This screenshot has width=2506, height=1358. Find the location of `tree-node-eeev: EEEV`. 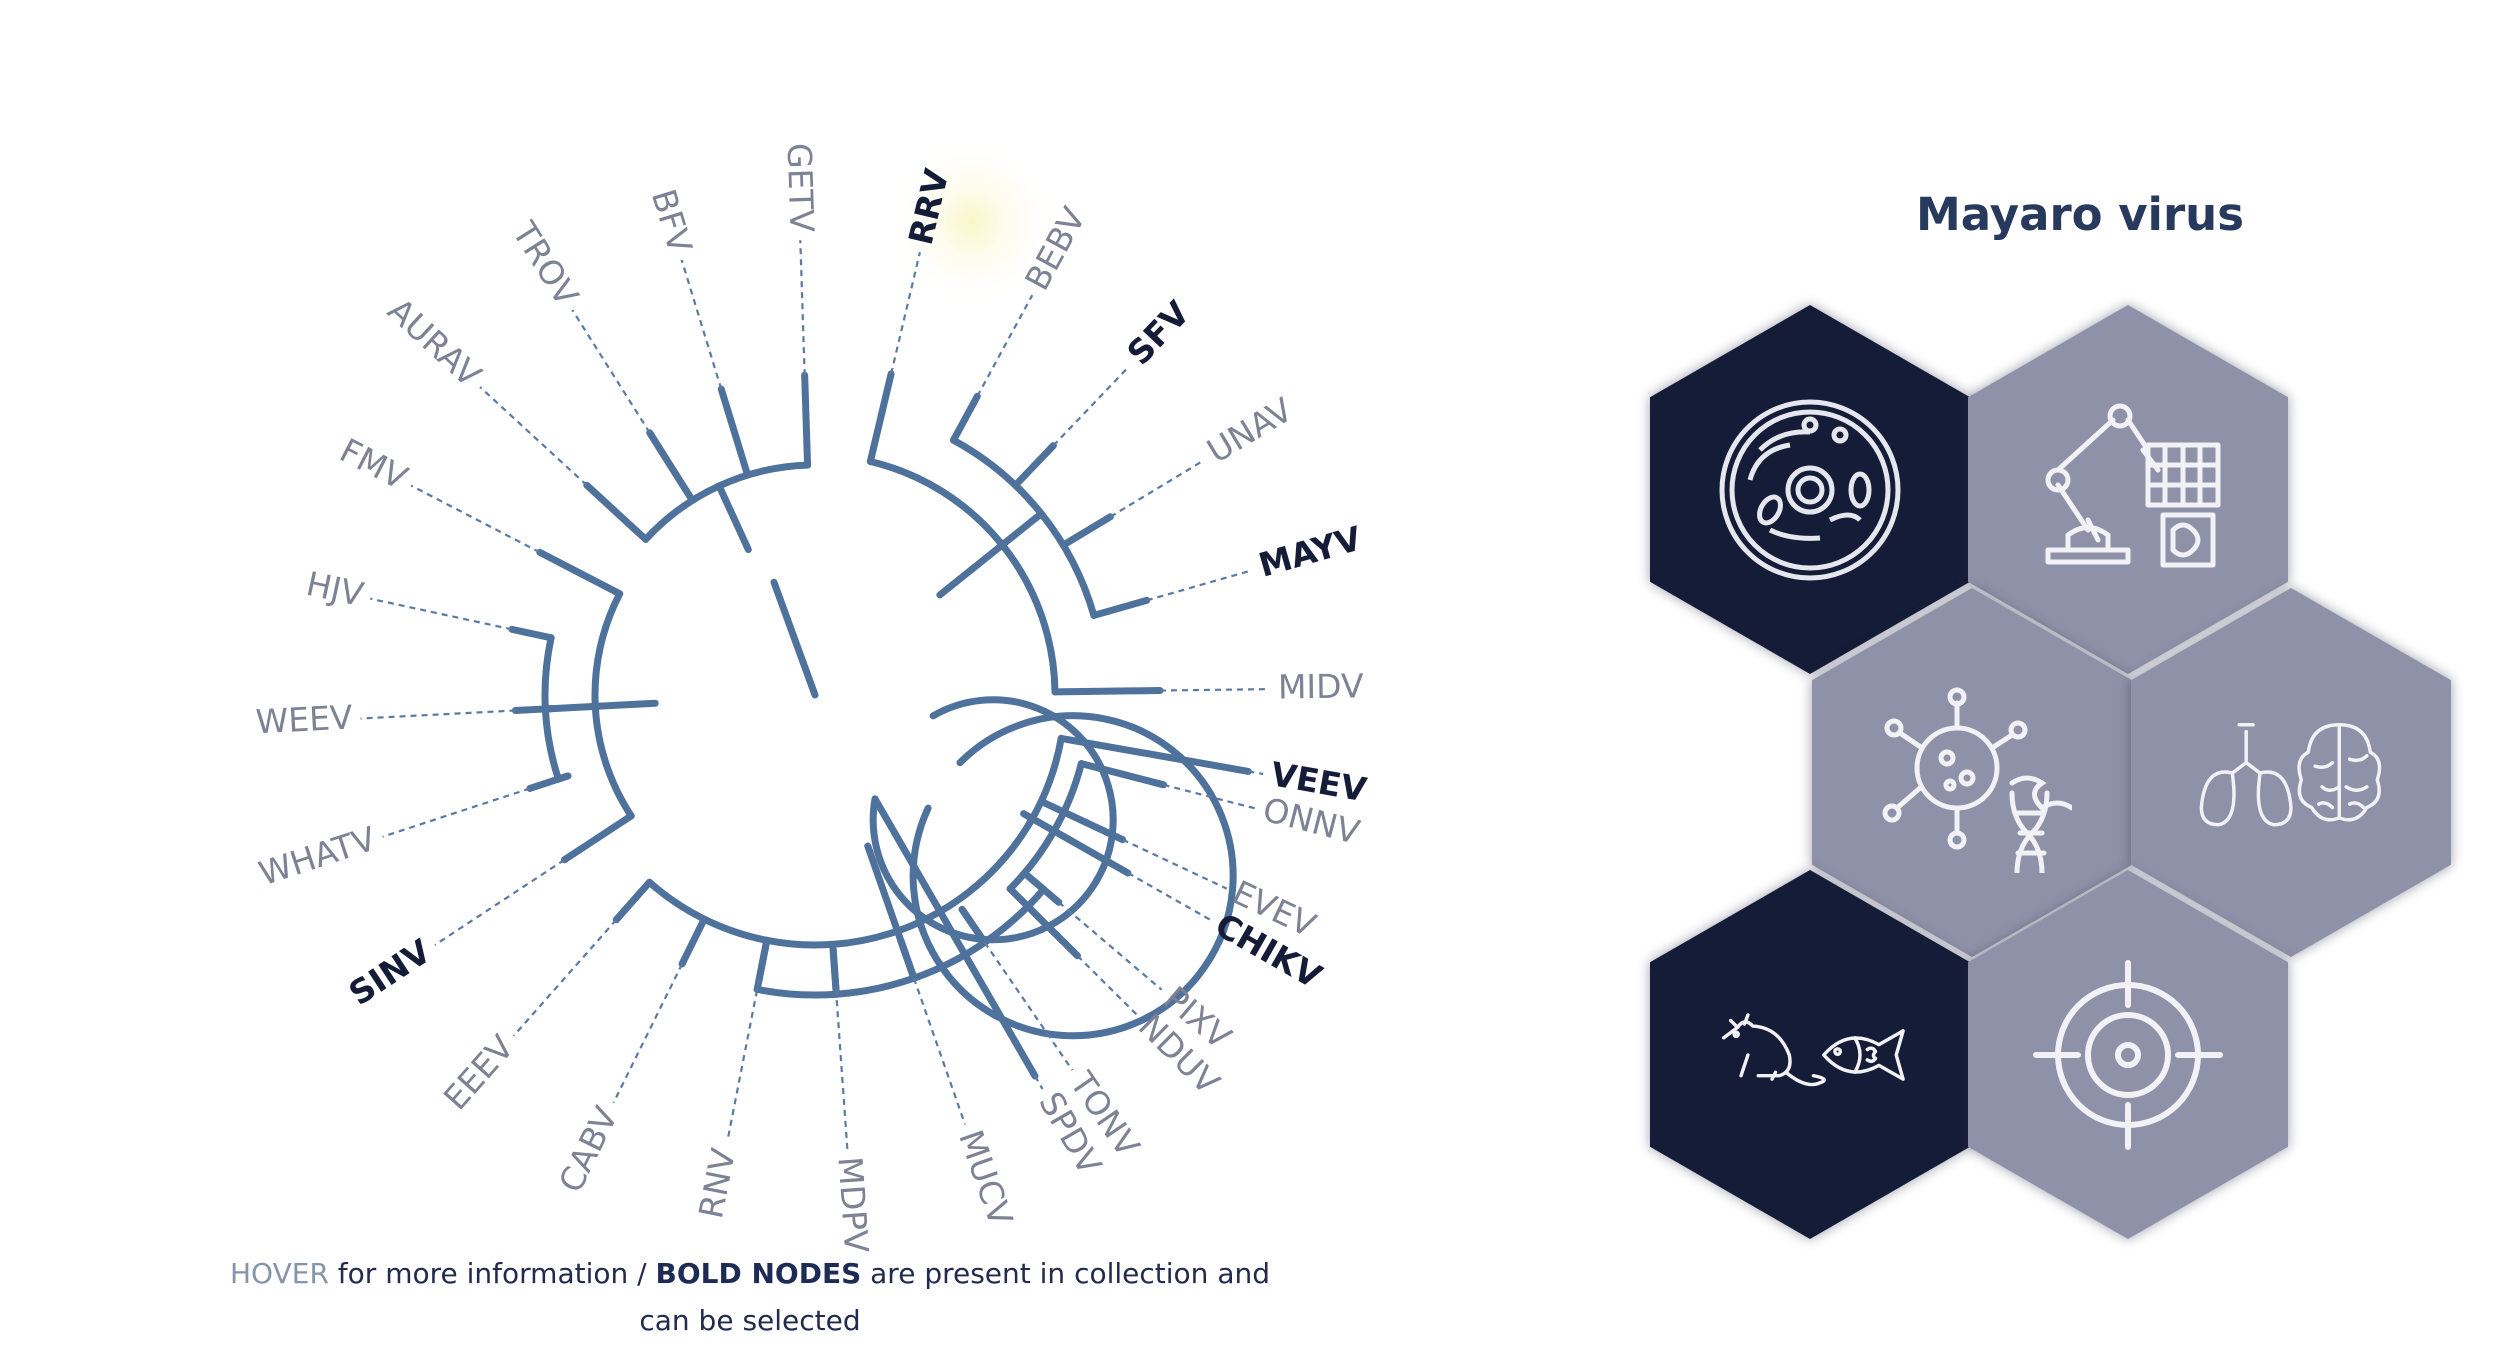

tree-node-eeev: EEEV is located at coordinates (479, 1072).